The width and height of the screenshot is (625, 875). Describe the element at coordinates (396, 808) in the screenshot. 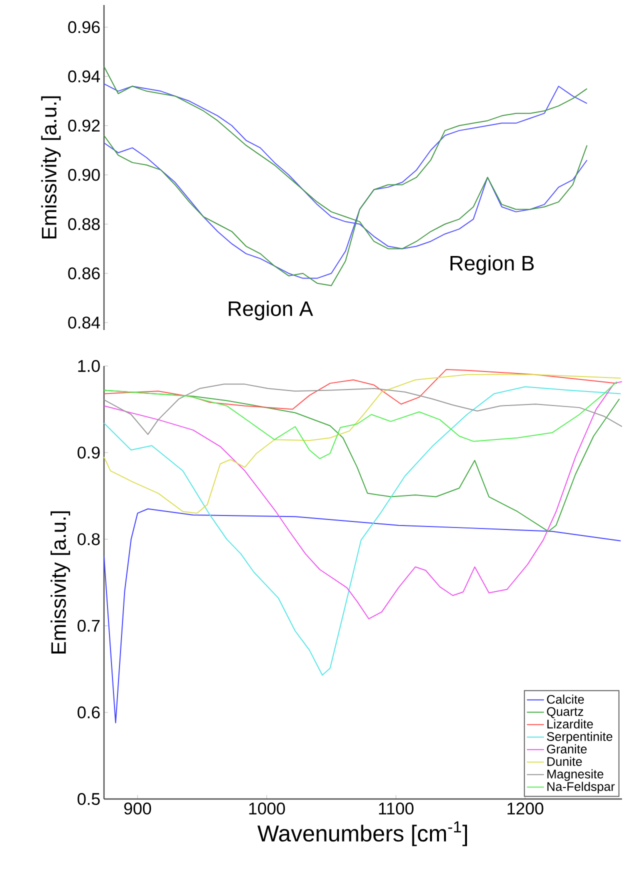

I see `x-tick-label: 1100` at that location.